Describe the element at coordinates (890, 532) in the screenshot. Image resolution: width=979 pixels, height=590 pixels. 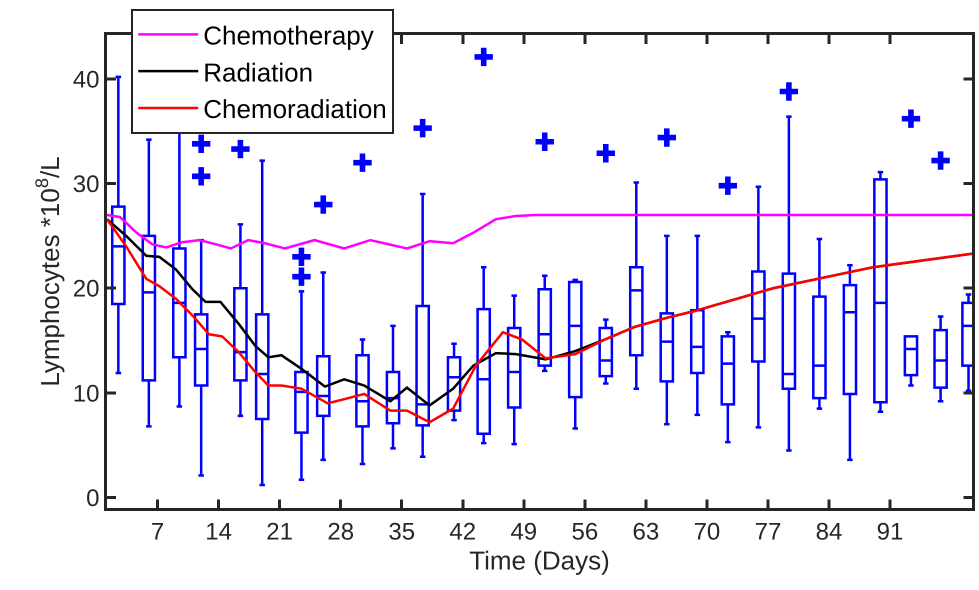
I see `x-tick-label: 91` at that location.